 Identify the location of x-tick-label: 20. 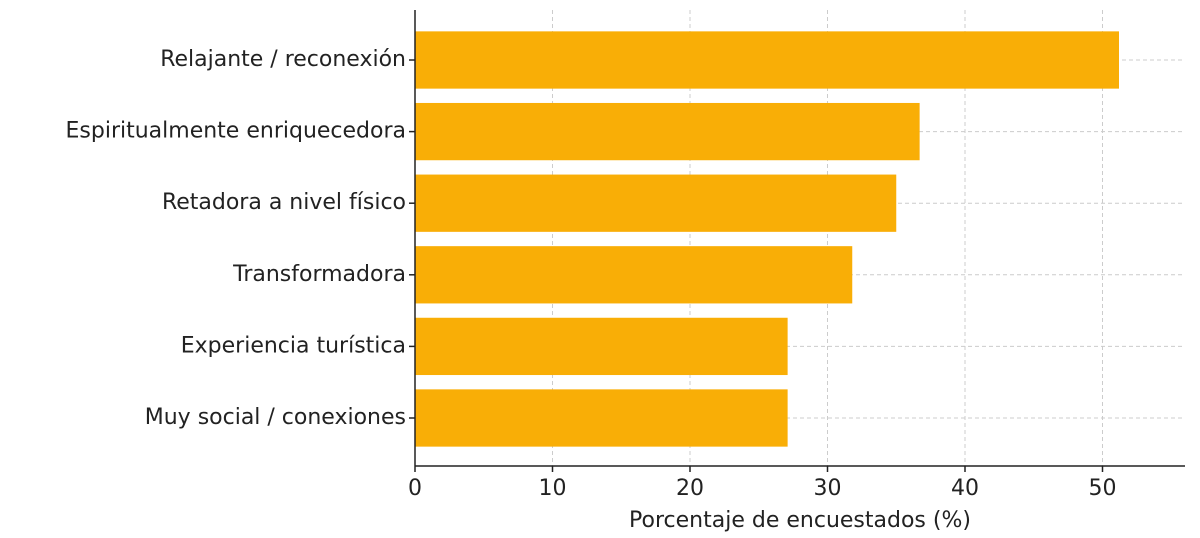
(690, 488).